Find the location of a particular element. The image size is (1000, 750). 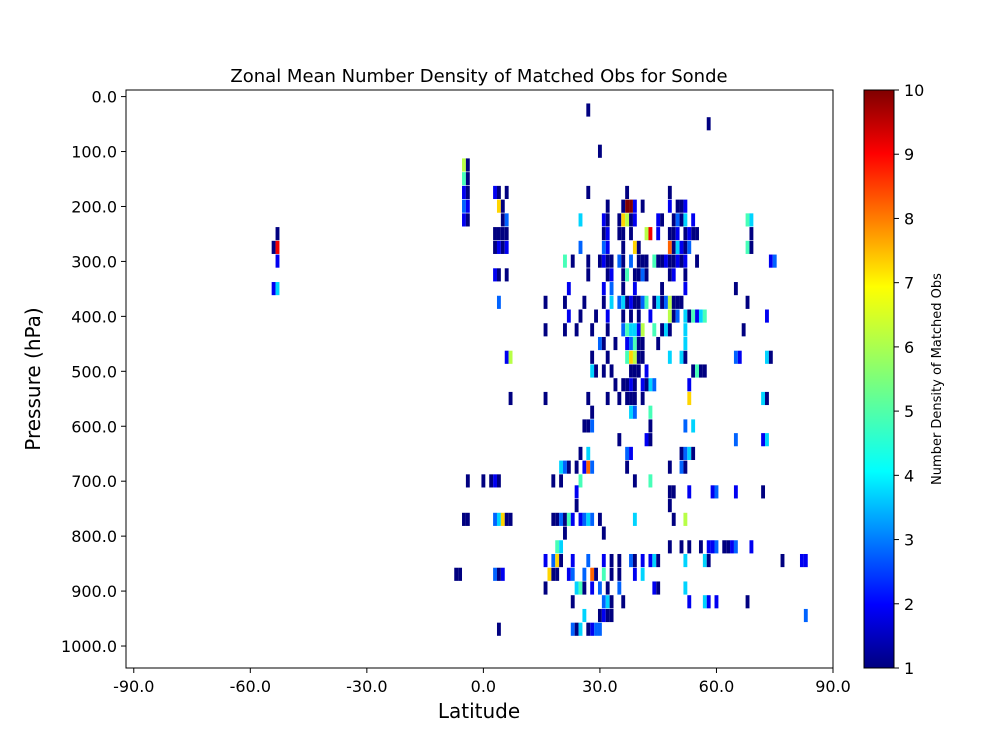

x-tick-label: 60.0 is located at coordinates (717, 686).